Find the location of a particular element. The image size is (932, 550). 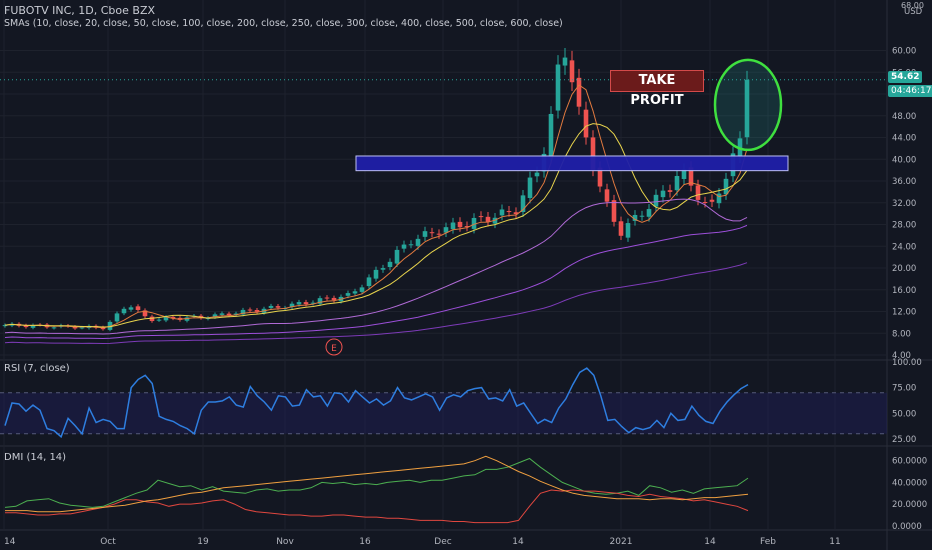

dmi-title: DMI (14, 14) is located at coordinates (35, 457).